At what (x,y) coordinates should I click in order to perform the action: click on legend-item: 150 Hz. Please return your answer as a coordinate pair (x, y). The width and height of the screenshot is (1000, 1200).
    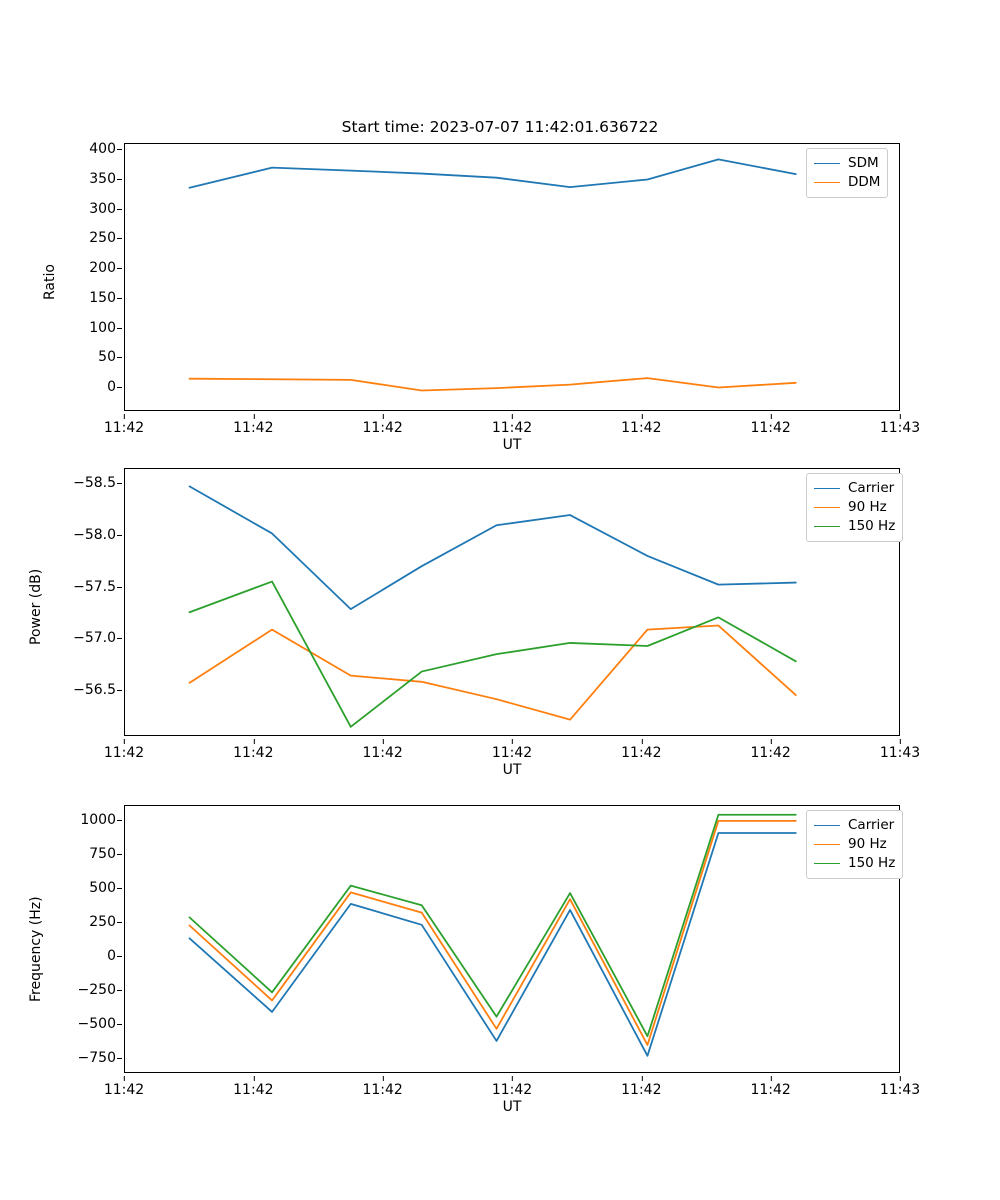
    Looking at the image, I should click on (854, 526).